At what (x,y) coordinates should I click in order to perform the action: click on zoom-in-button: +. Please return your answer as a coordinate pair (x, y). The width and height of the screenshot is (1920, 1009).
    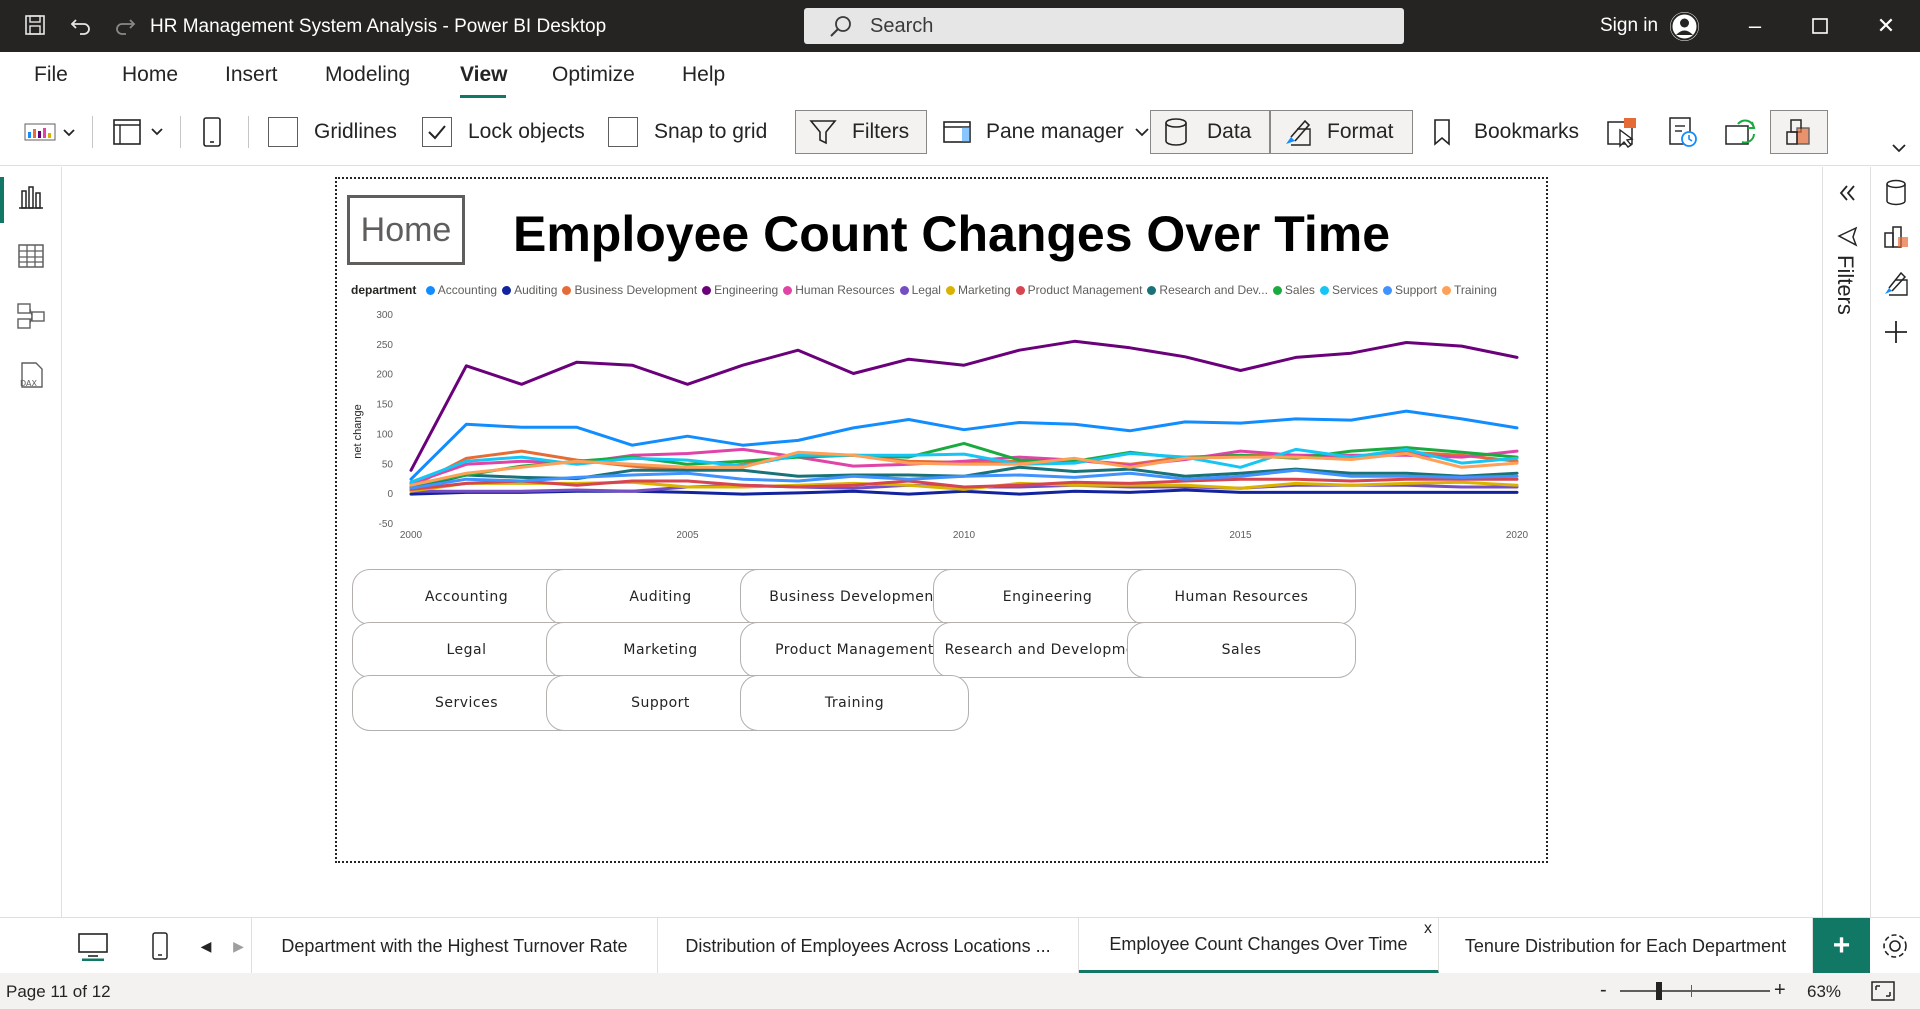
    Looking at the image, I should click on (1780, 990).